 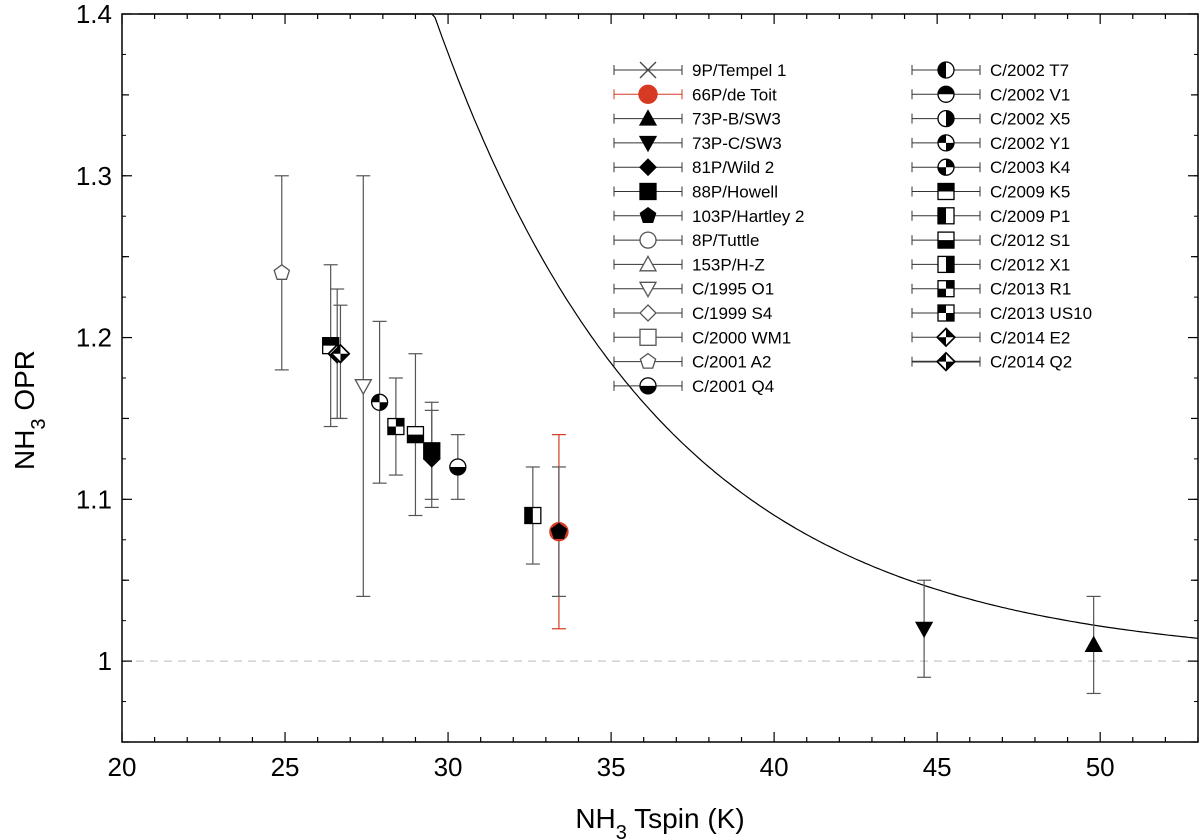 What do you see at coordinates (1030, 192) in the screenshot?
I see `legend-label: C/2009 K5` at bounding box center [1030, 192].